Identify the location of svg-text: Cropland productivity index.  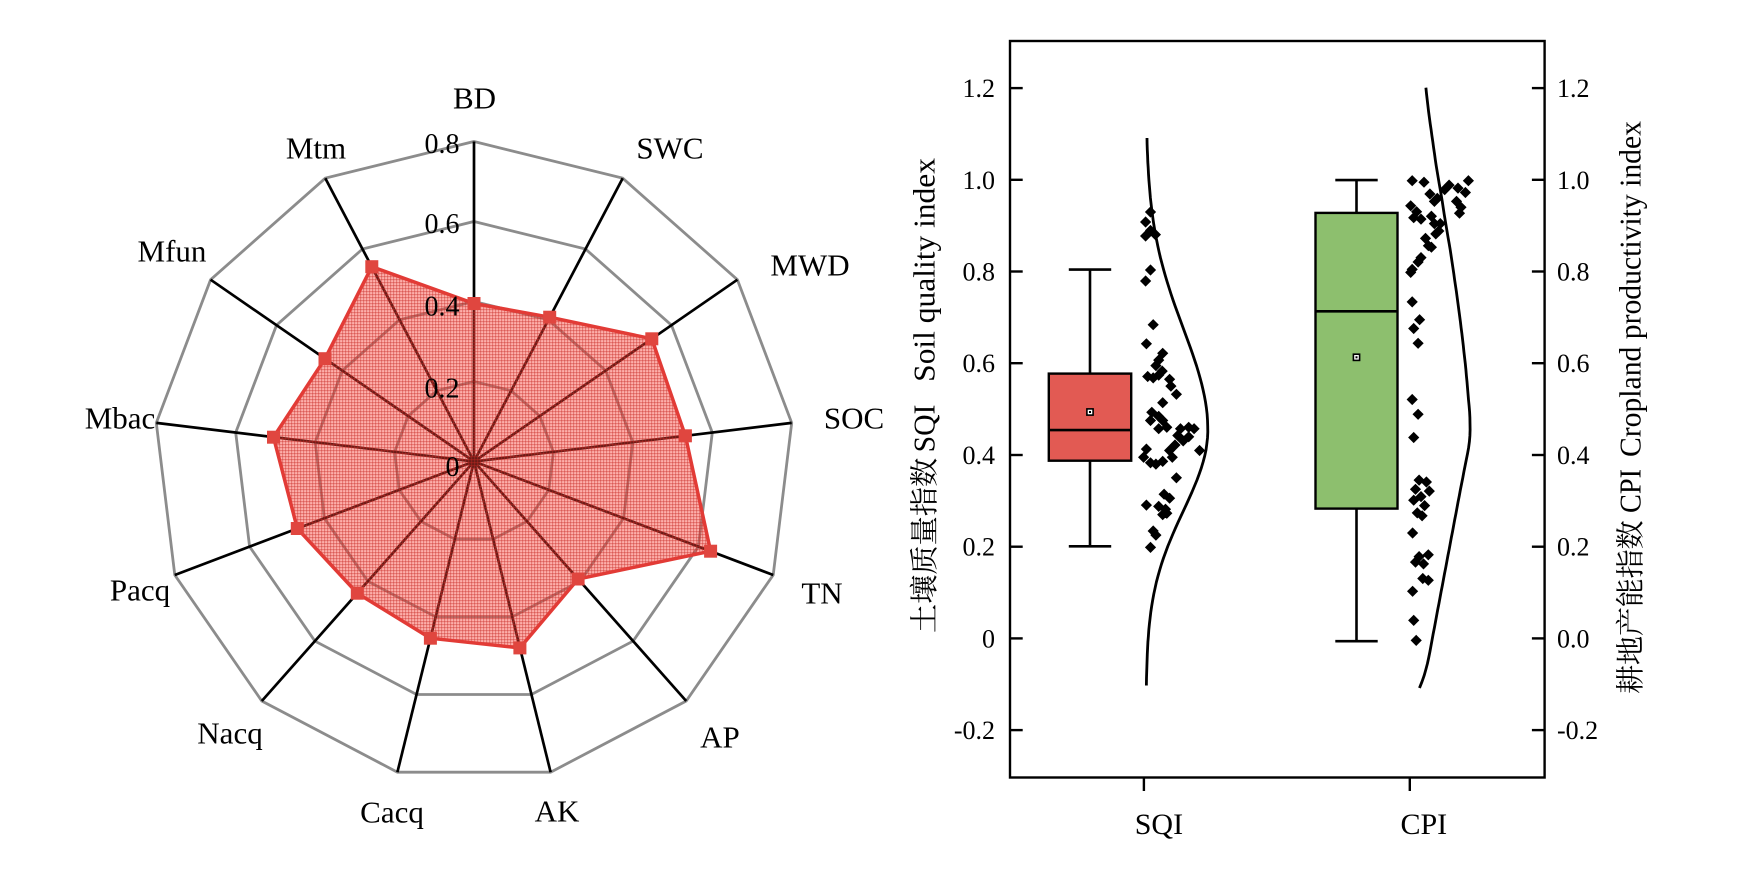
(1630, 289).